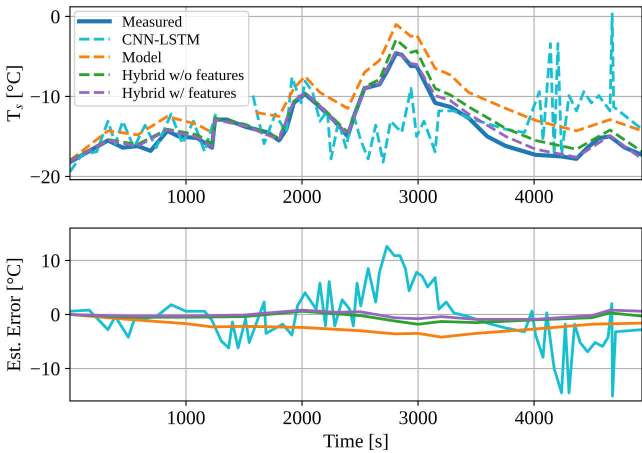 The height and width of the screenshot is (453, 642). What do you see at coordinates (45, 177) in the screenshot?
I see `y-tick-label: −20` at bounding box center [45, 177].